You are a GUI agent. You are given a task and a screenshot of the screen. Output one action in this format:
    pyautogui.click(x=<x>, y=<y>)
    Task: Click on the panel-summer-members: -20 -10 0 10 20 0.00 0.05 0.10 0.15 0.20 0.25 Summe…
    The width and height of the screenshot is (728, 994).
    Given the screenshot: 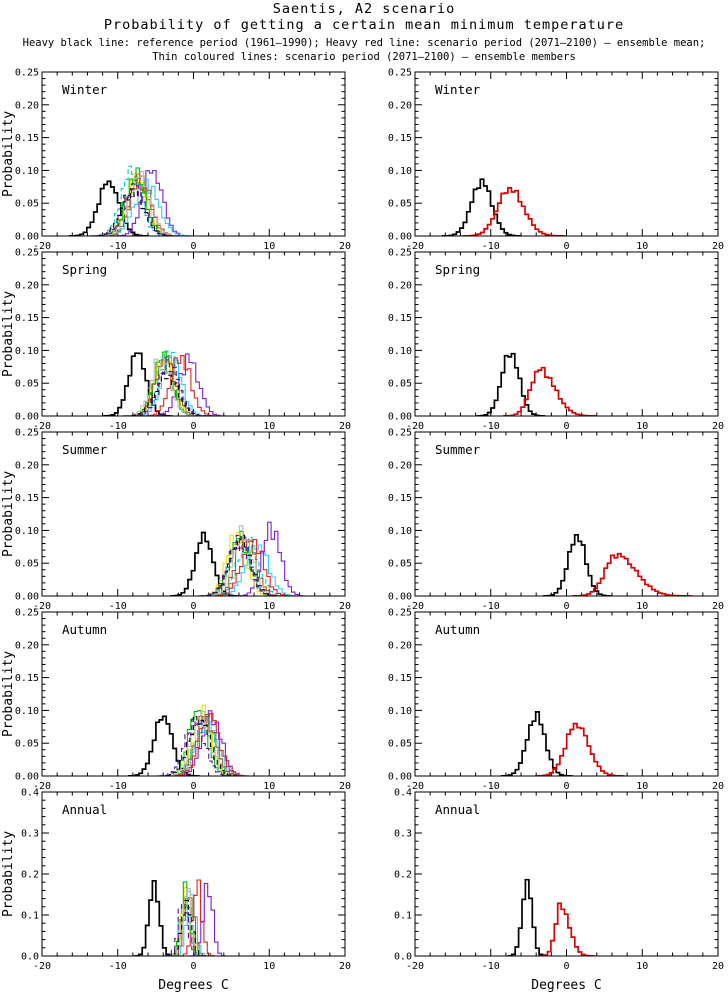 What is the action you would take?
    pyautogui.click(x=183, y=520)
    